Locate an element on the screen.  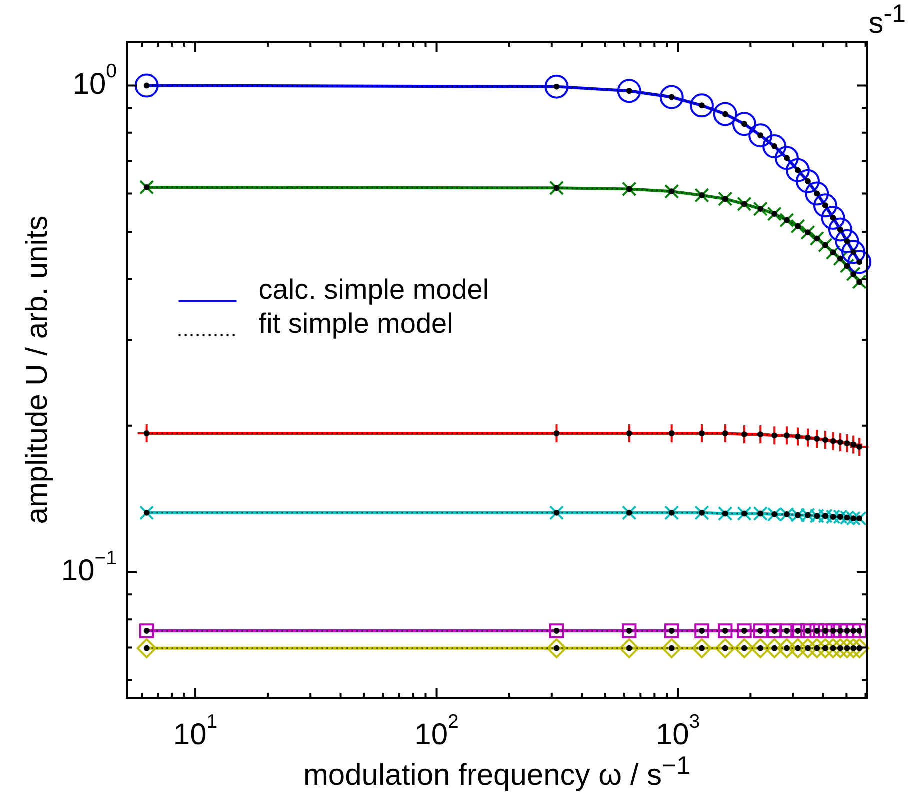
y-axis-title: amplitude U / arb. units is located at coordinates (38, 370).